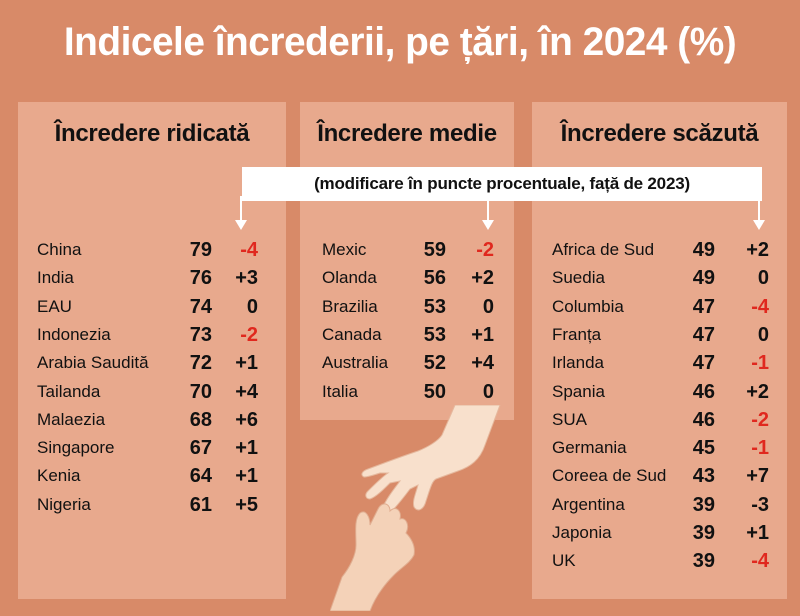  What do you see at coordinates (488, 306) in the screenshot?
I see `change-value: 0` at bounding box center [488, 306].